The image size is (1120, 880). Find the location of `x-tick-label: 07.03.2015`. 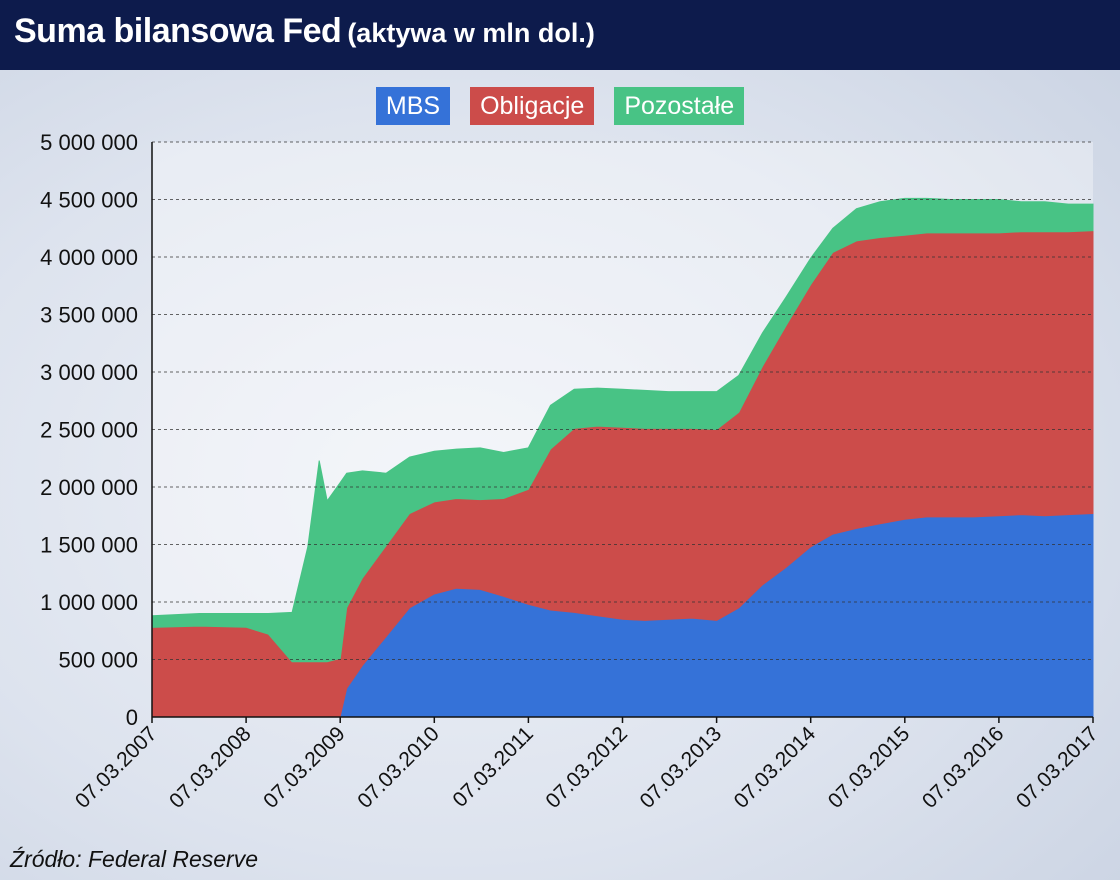

x-tick-label: 07.03.2015 is located at coordinates (869, 767).